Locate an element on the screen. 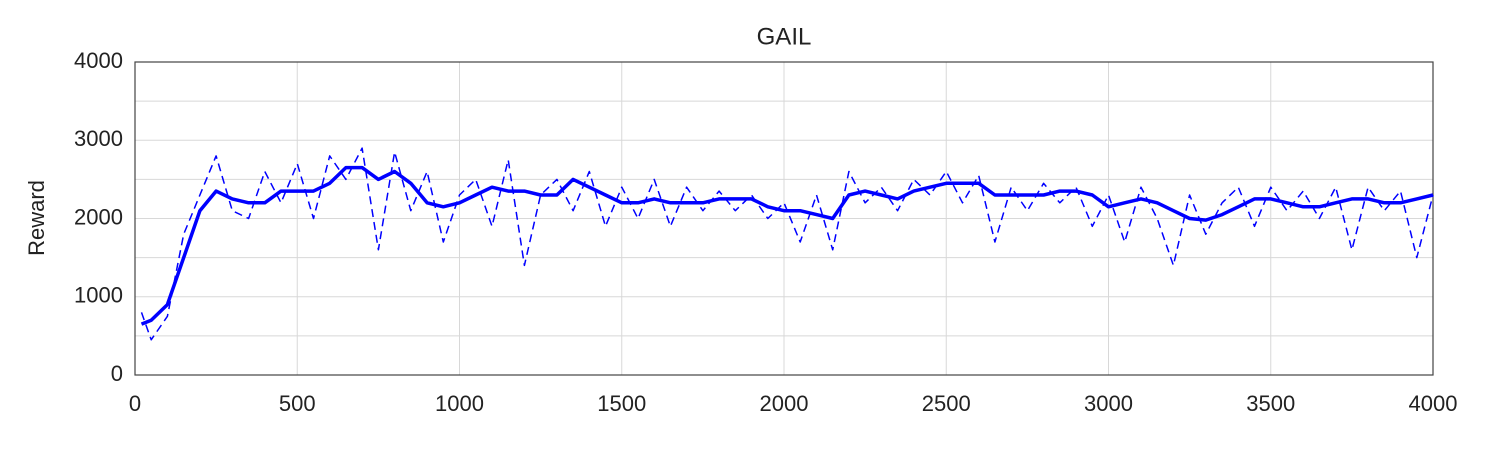 The image size is (1490, 449). y-axis-label: Reward is located at coordinates (36, 218).